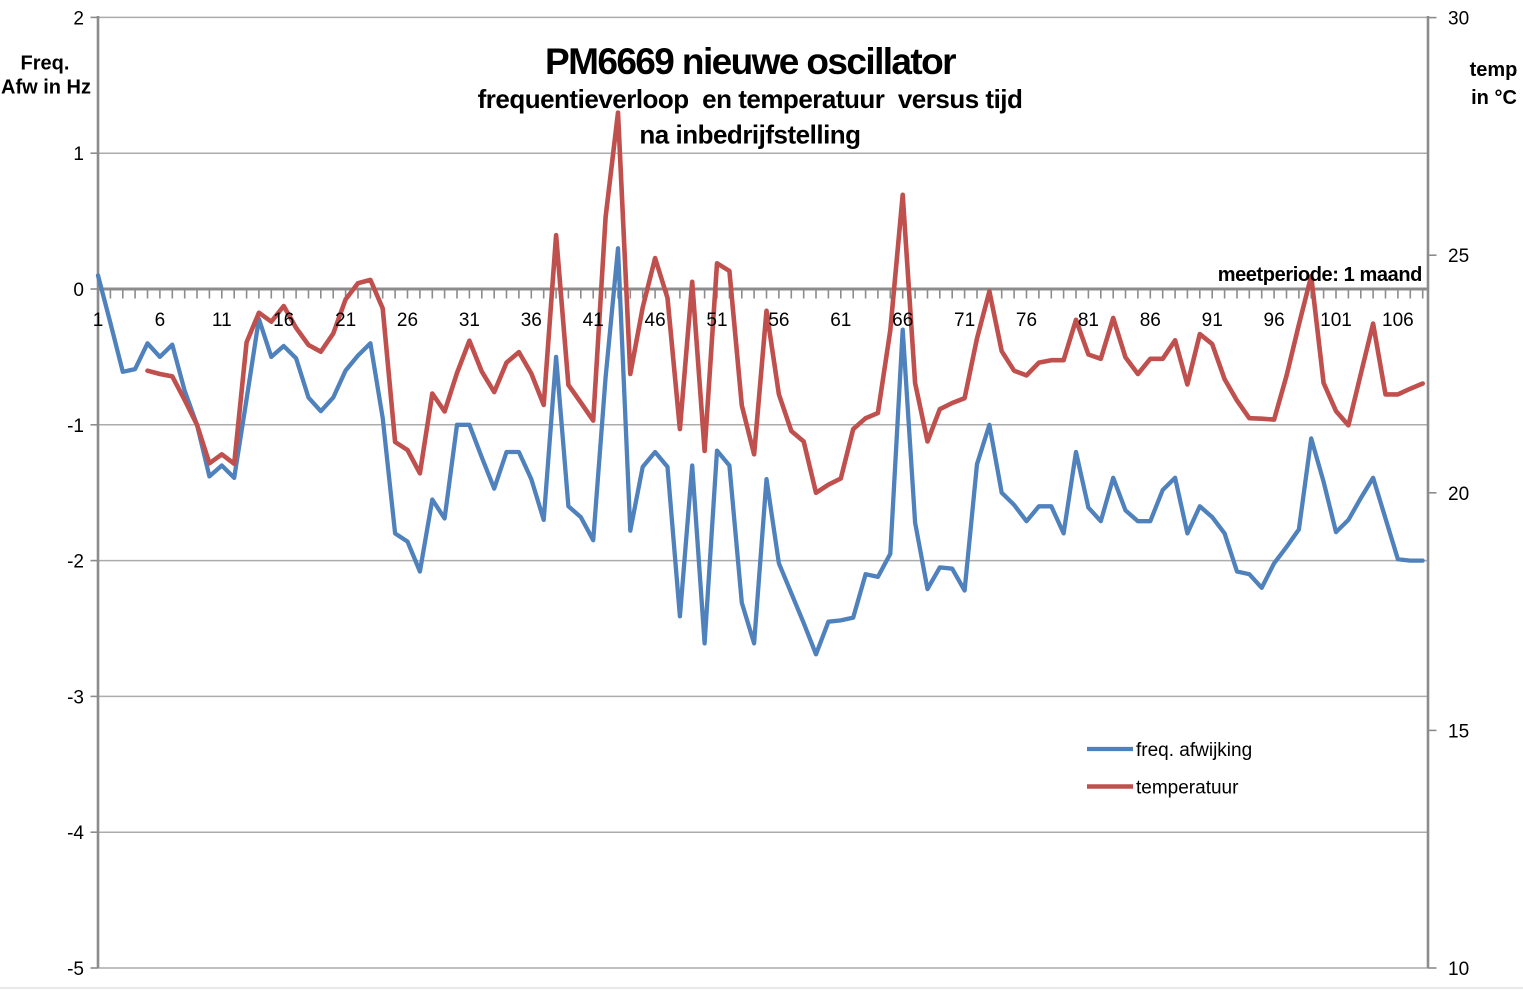 The image size is (1523, 991). I want to click on svg-text: na inbedrijfstelling, so click(749, 135).